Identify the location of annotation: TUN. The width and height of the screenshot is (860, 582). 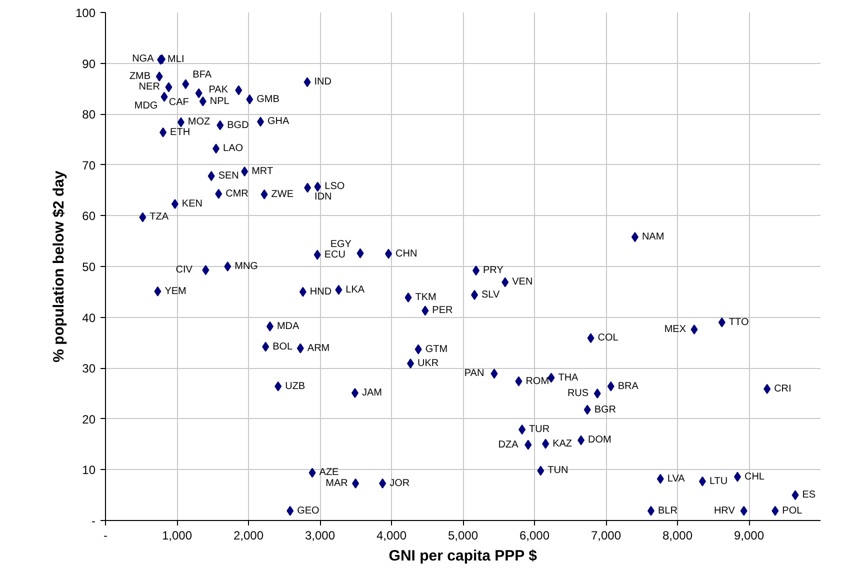
(558, 470).